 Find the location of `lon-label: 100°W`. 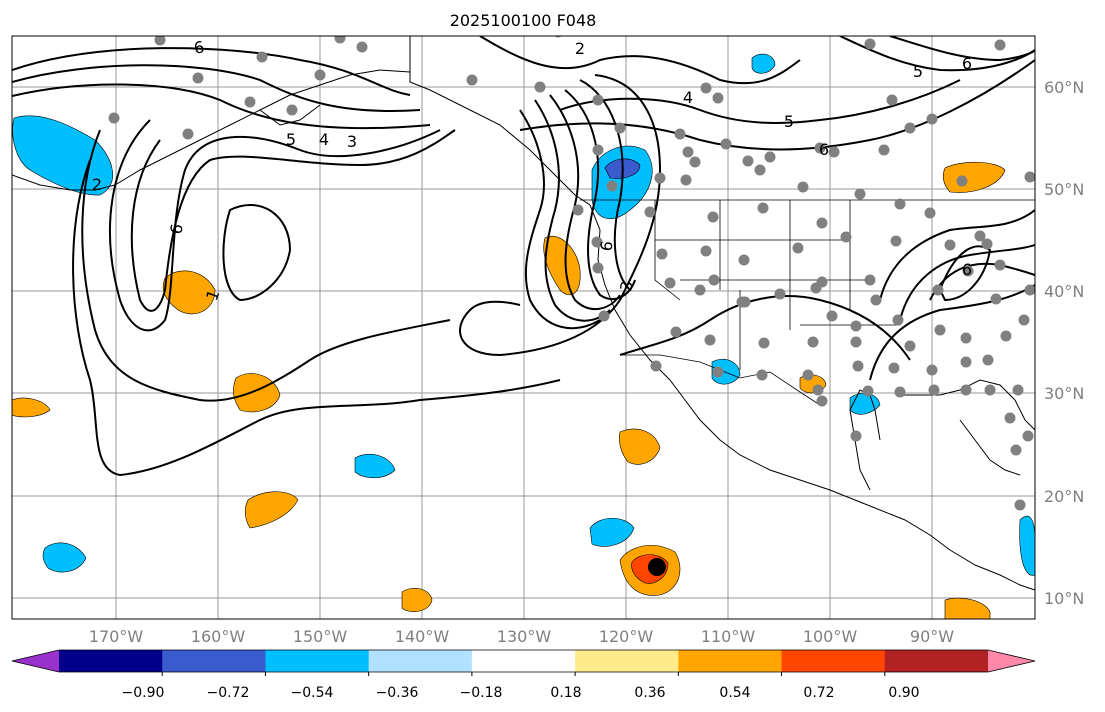

lon-label: 100°W is located at coordinates (830, 636).